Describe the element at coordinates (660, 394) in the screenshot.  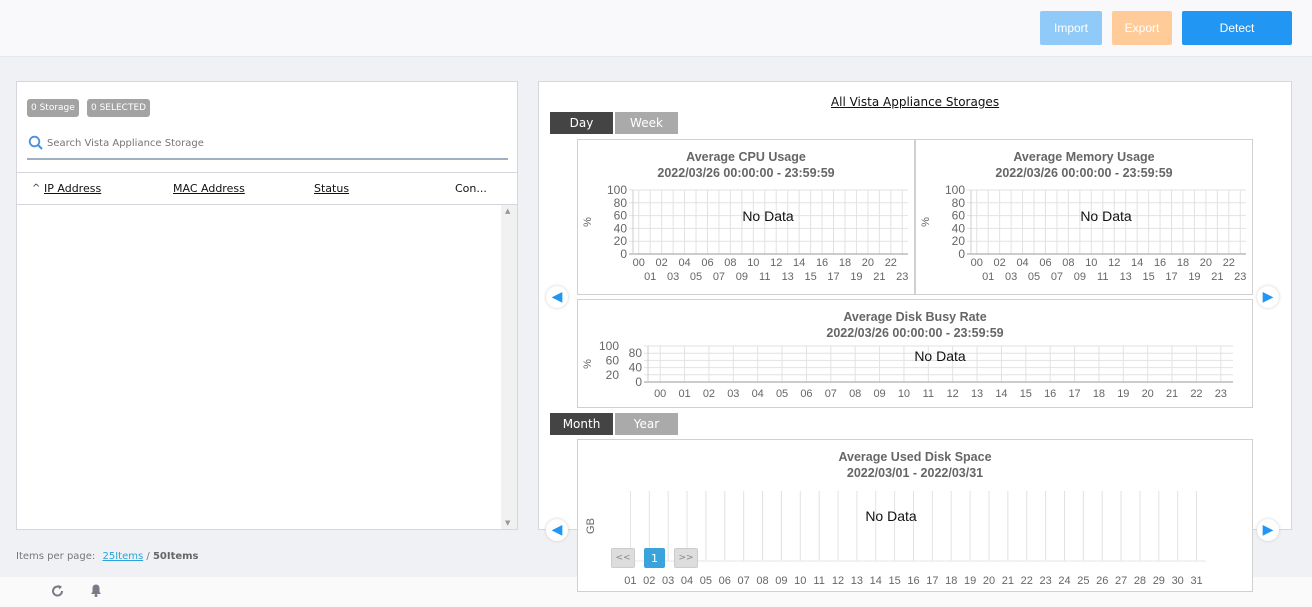
I see `x-tick-label: 00` at that location.